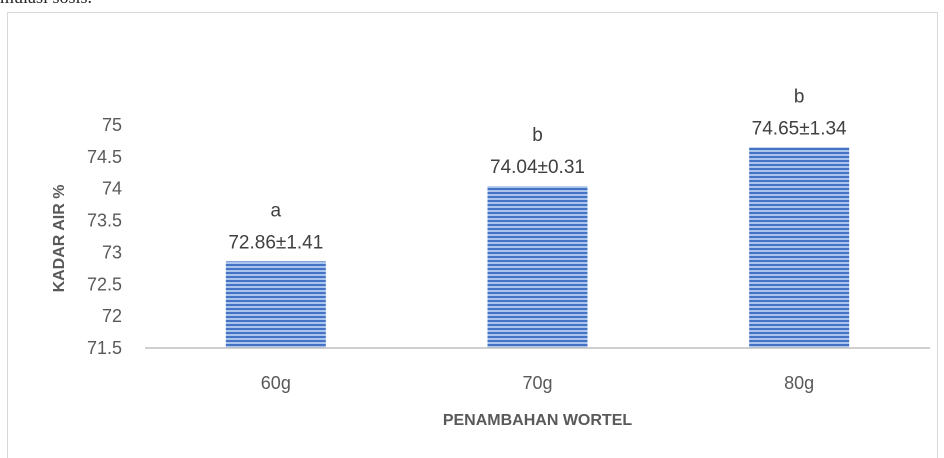 The height and width of the screenshot is (458, 944). I want to click on significance-letter: a, so click(276, 210).